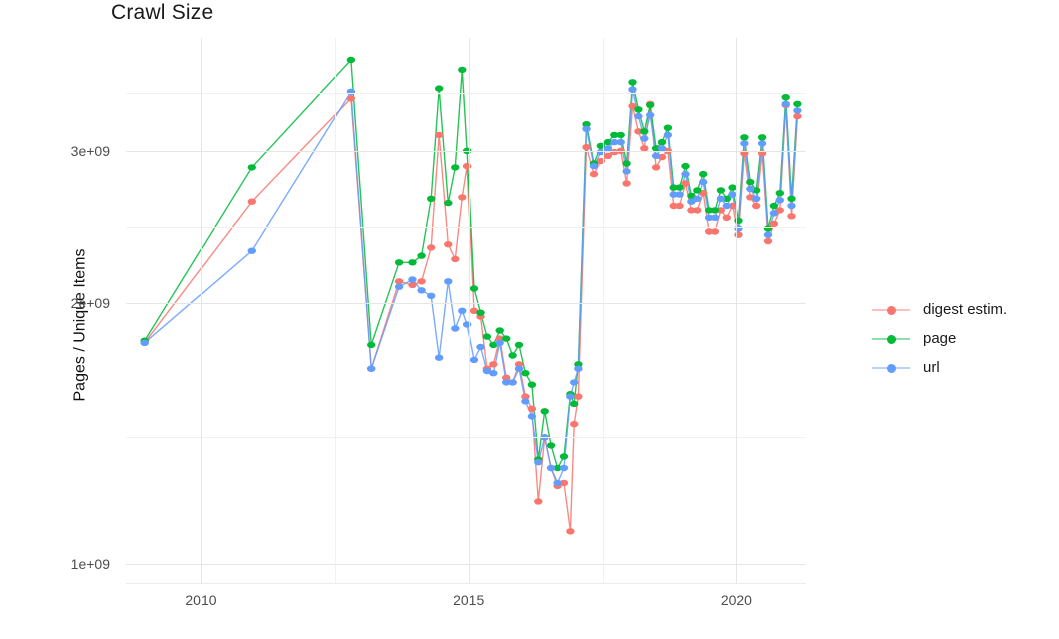 The width and height of the screenshot is (1059, 639). I want to click on y-axis-title-container: Pages / Unique Items, so click(47, 325).